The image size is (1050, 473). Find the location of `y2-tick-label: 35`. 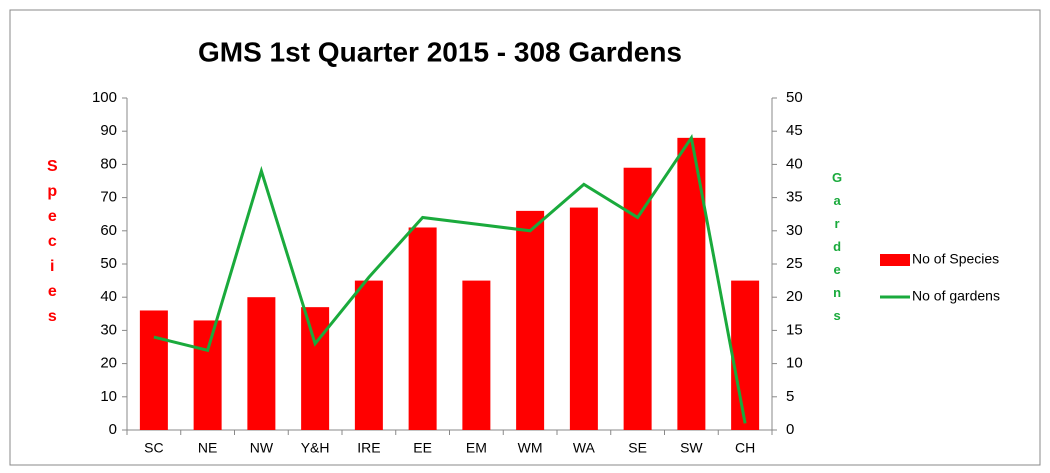

y2-tick-label: 35 is located at coordinates (794, 197).